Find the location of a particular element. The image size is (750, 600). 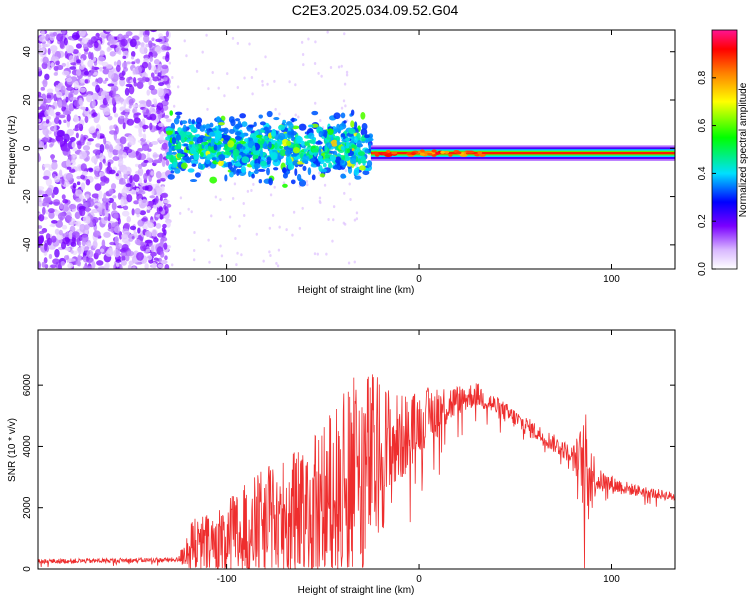

spectrogram-line-spot is located at coordinates (450, 155).